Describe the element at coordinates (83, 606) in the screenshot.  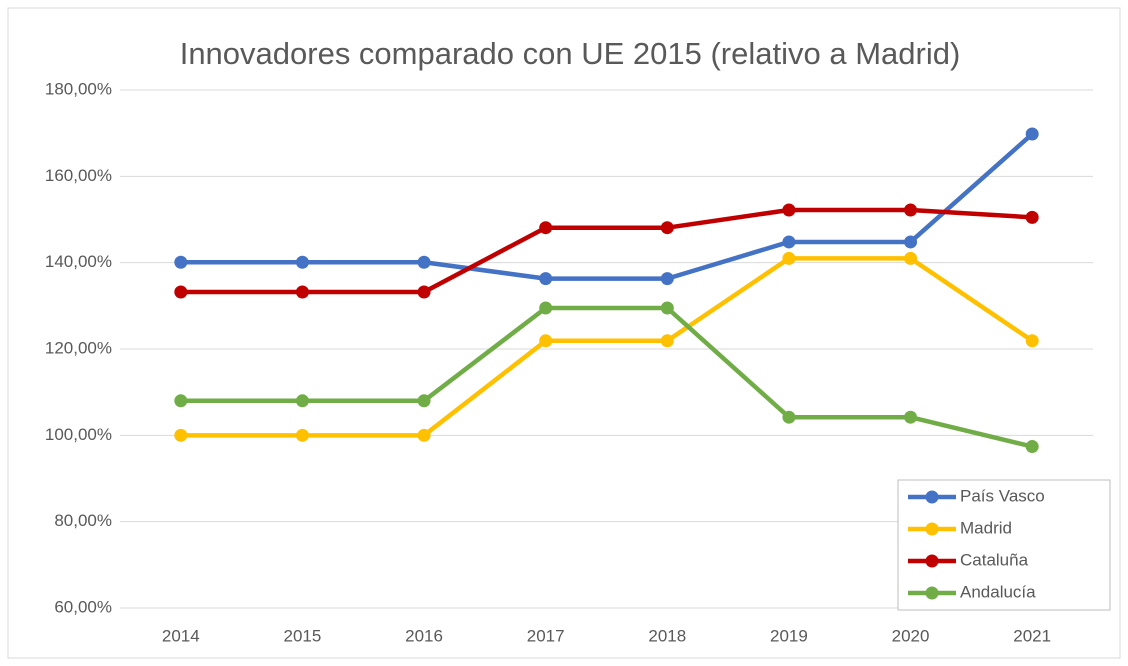
I see `y-tick-label: 60,00%` at that location.